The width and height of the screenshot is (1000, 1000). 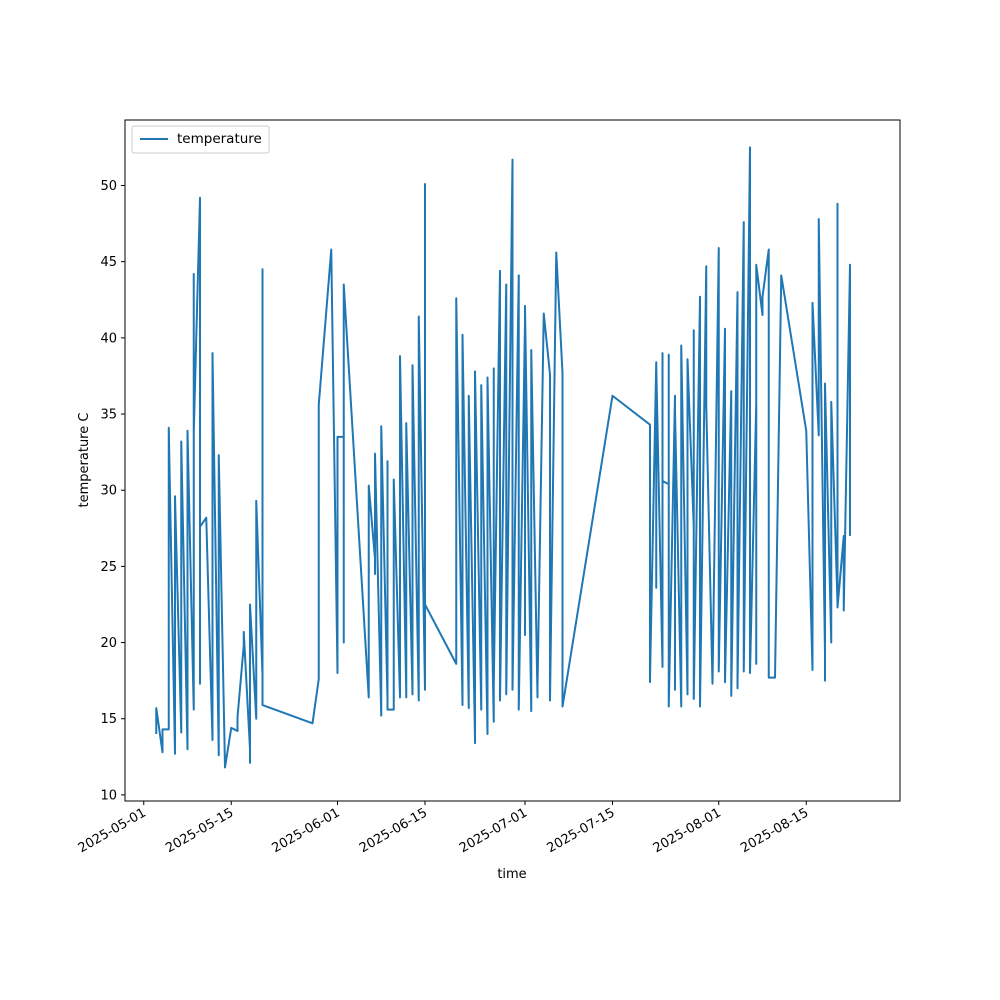 I want to click on legend-box, so click(x=200, y=139).